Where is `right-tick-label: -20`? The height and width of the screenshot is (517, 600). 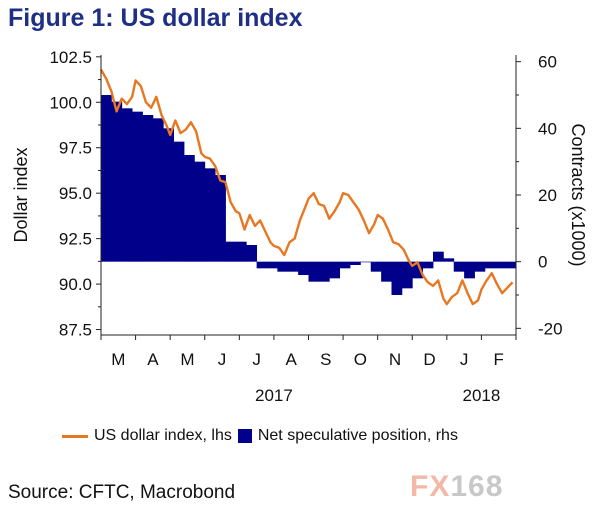
right-tick-label: -20 is located at coordinates (550, 328).